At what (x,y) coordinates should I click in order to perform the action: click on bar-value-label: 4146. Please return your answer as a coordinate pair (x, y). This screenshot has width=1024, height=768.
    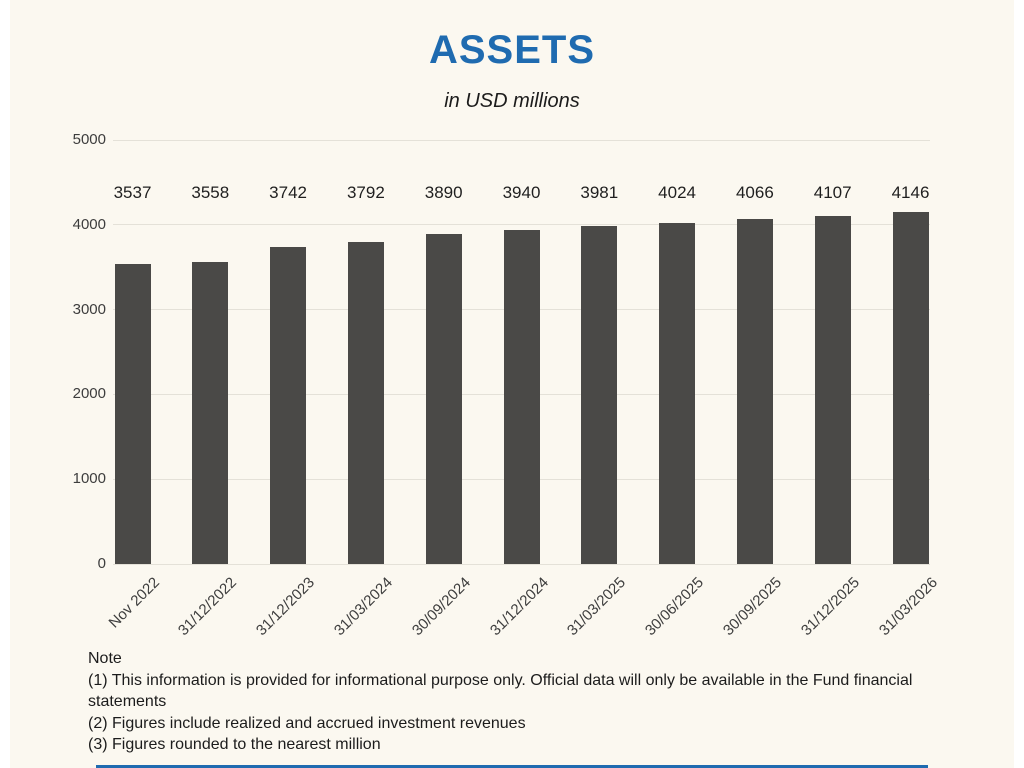
    Looking at the image, I should click on (910, 192).